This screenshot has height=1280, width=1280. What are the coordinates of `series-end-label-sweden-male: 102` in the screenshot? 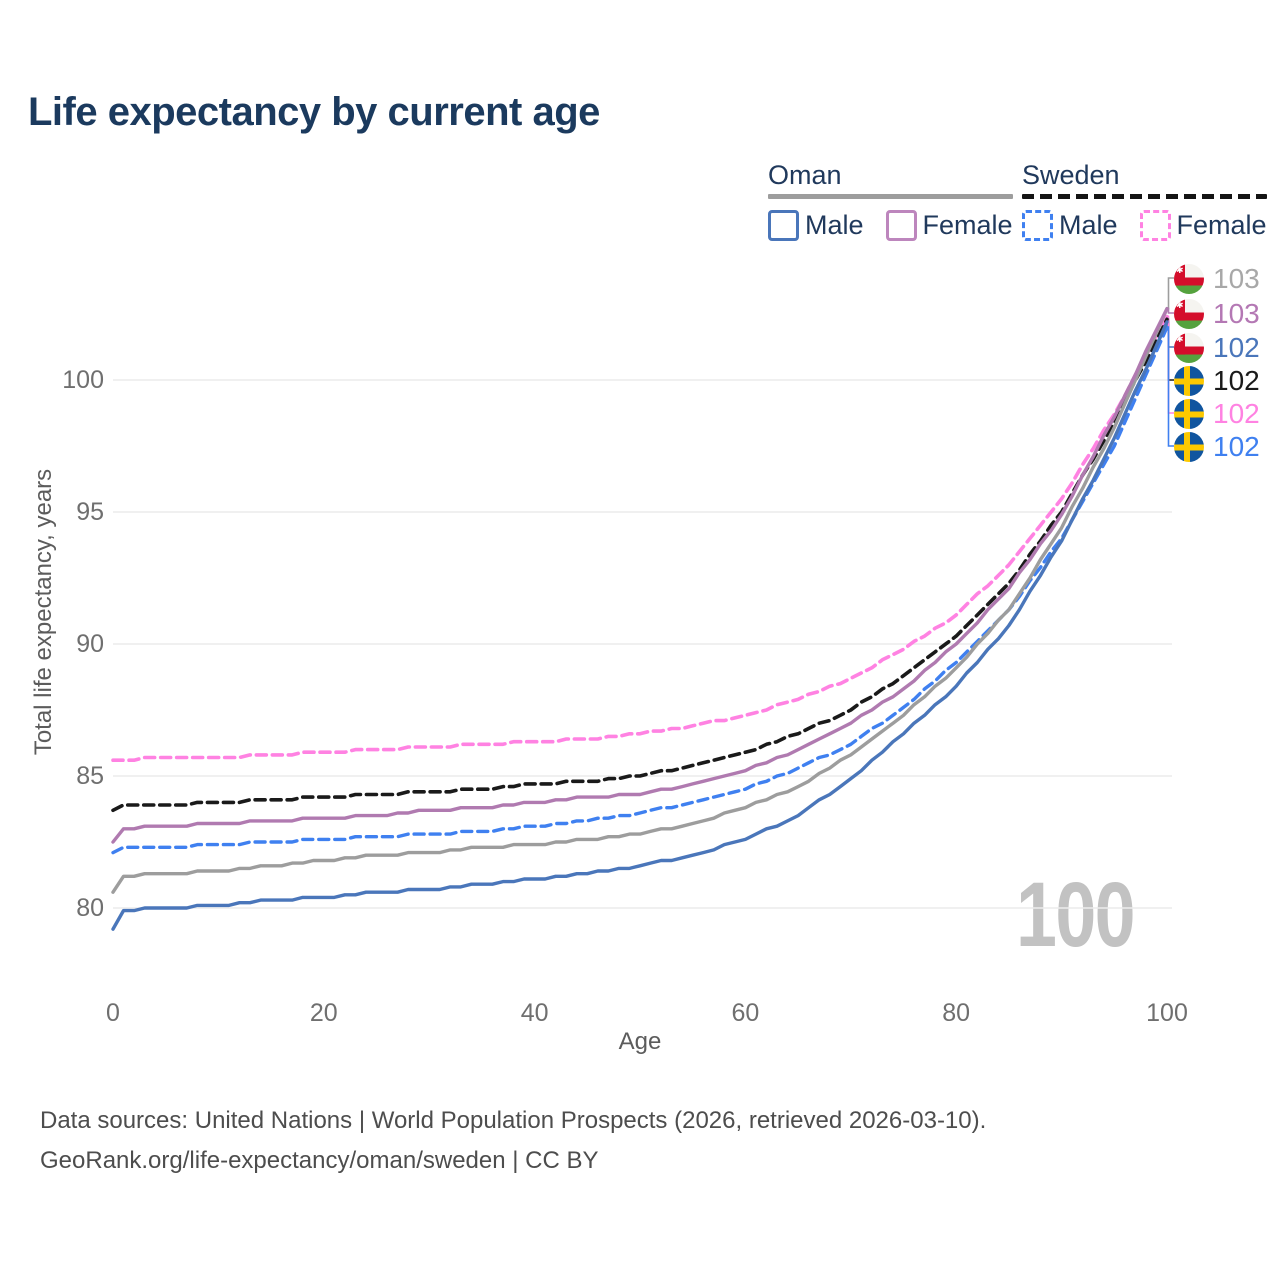 It's located at (1217, 447).